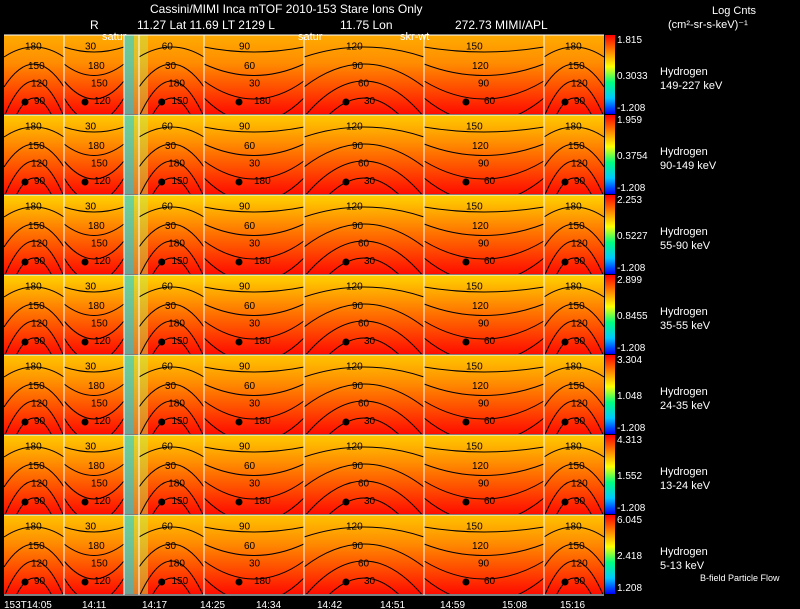 The image size is (800, 609). Describe the element at coordinates (206, 25) in the screenshot. I see `header-lat-lt-l: 11.27 Lat 11.69 LT 2129 L` at that location.